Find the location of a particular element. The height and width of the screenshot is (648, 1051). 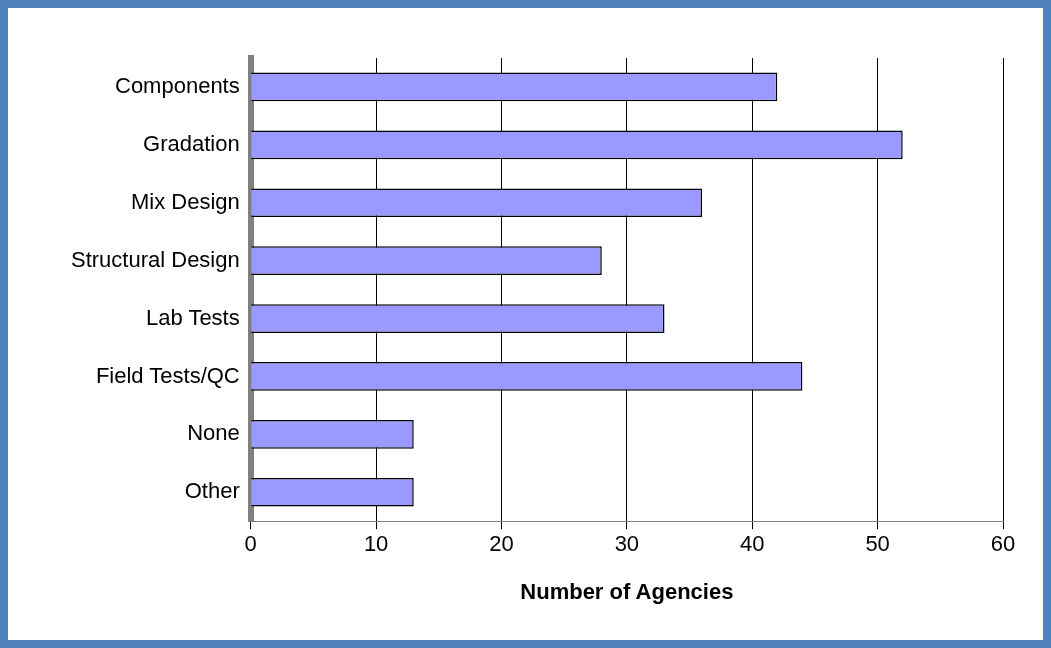

y-tick-label: Other is located at coordinates (212, 491).